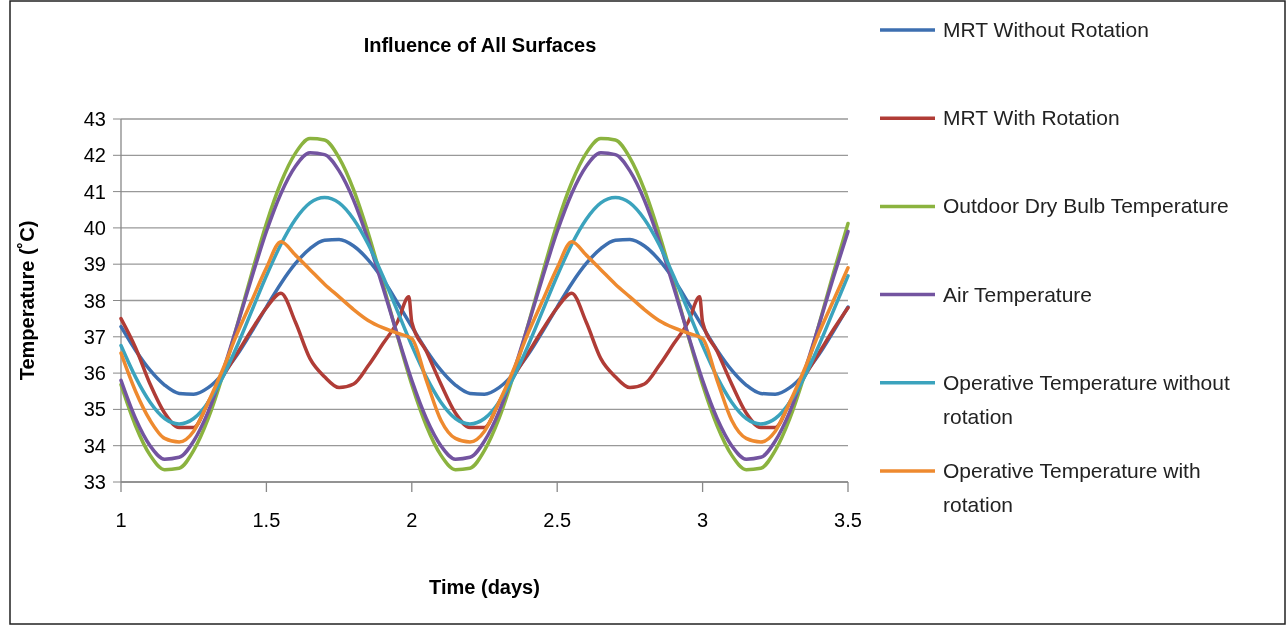 This screenshot has width=1288, height=625. Describe the element at coordinates (121, 520) in the screenshot. I see `x-tick-label: 1` at that location.